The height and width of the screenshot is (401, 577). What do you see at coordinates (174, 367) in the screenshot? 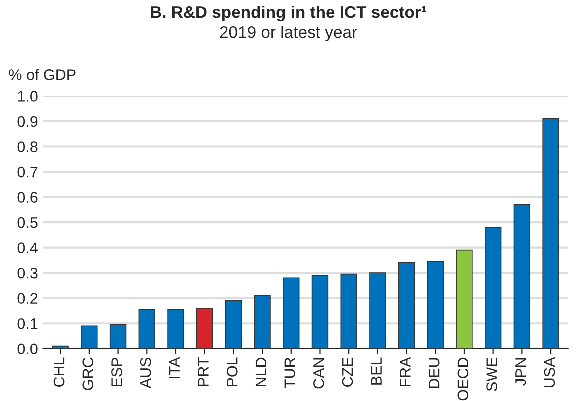
I see `x-tick-label: ITA` at bounding box center [174, 367].